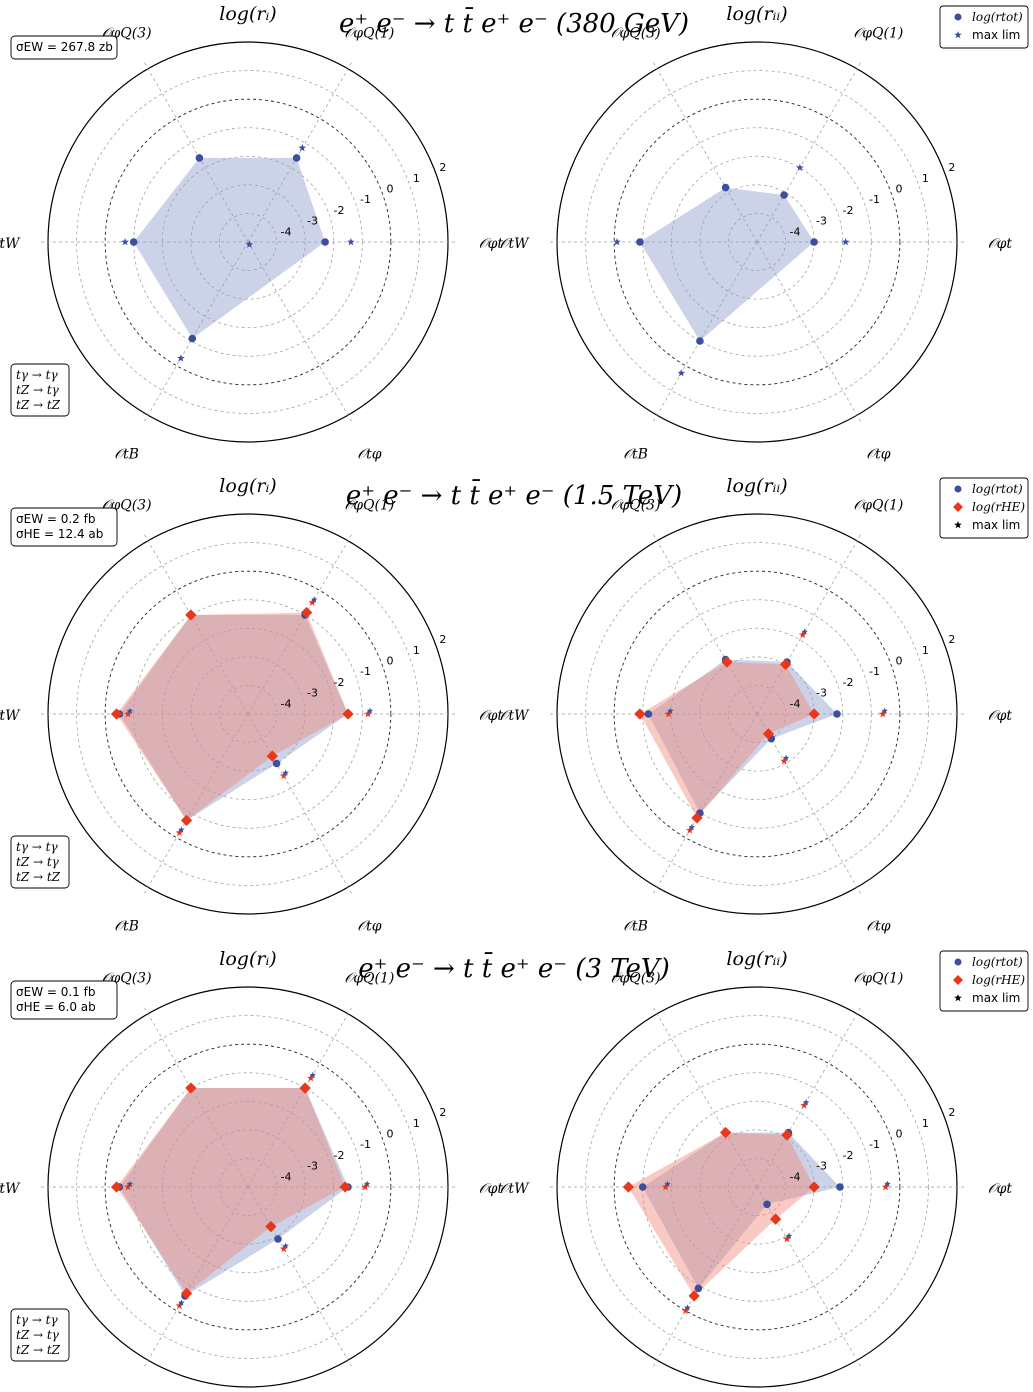  I want to click on process-text: tZ → tZ, so click(38, 405).